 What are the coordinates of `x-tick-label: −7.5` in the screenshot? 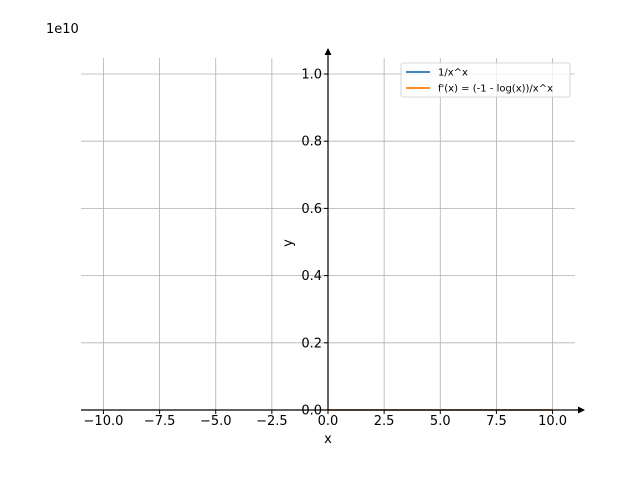 It's located at (160, 421).